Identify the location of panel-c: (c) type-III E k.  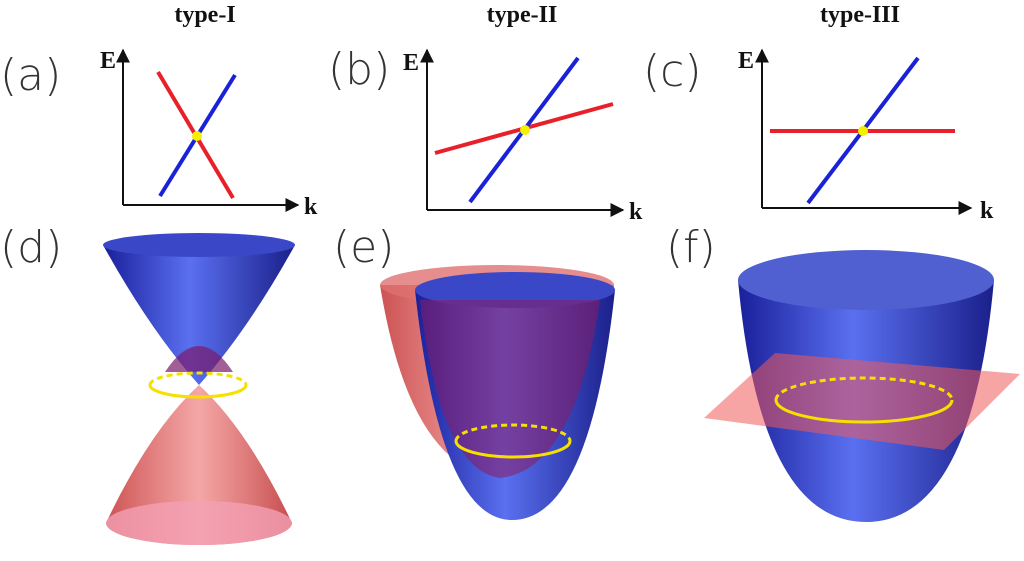
(818, 113).